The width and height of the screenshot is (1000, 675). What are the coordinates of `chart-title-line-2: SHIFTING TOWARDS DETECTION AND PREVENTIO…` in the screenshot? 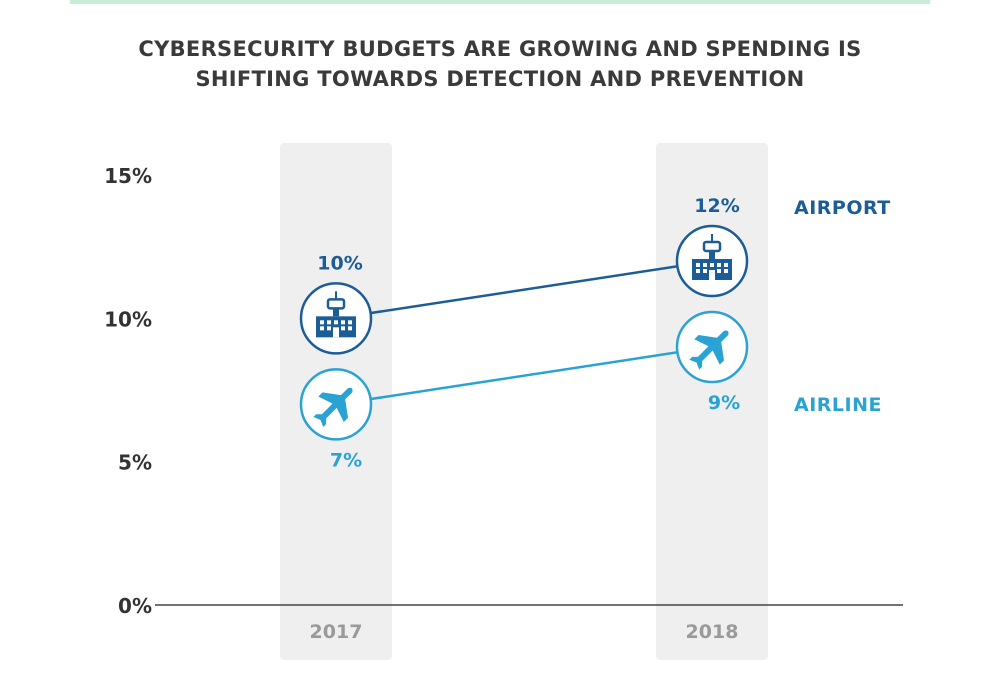 It's located at (500, 79).